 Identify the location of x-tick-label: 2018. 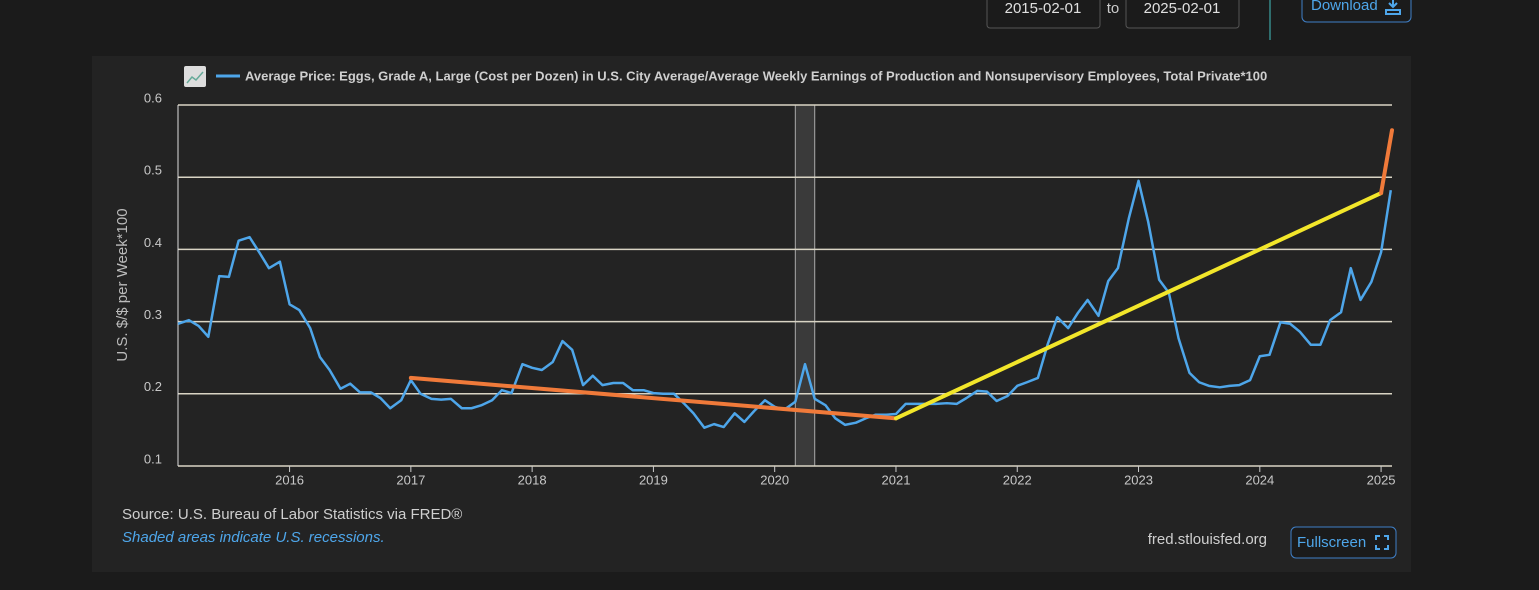
(532, 479).